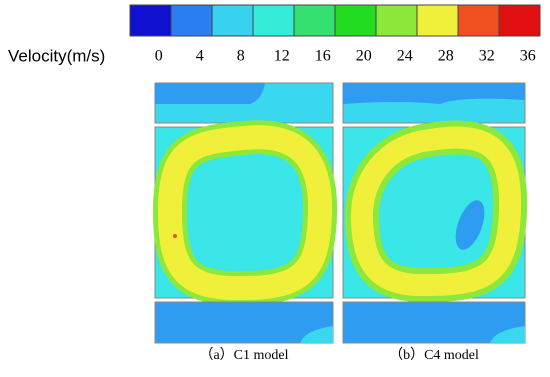 The image size is (550, 377). I want to click on legend-tick: 32, so click(487, 56).